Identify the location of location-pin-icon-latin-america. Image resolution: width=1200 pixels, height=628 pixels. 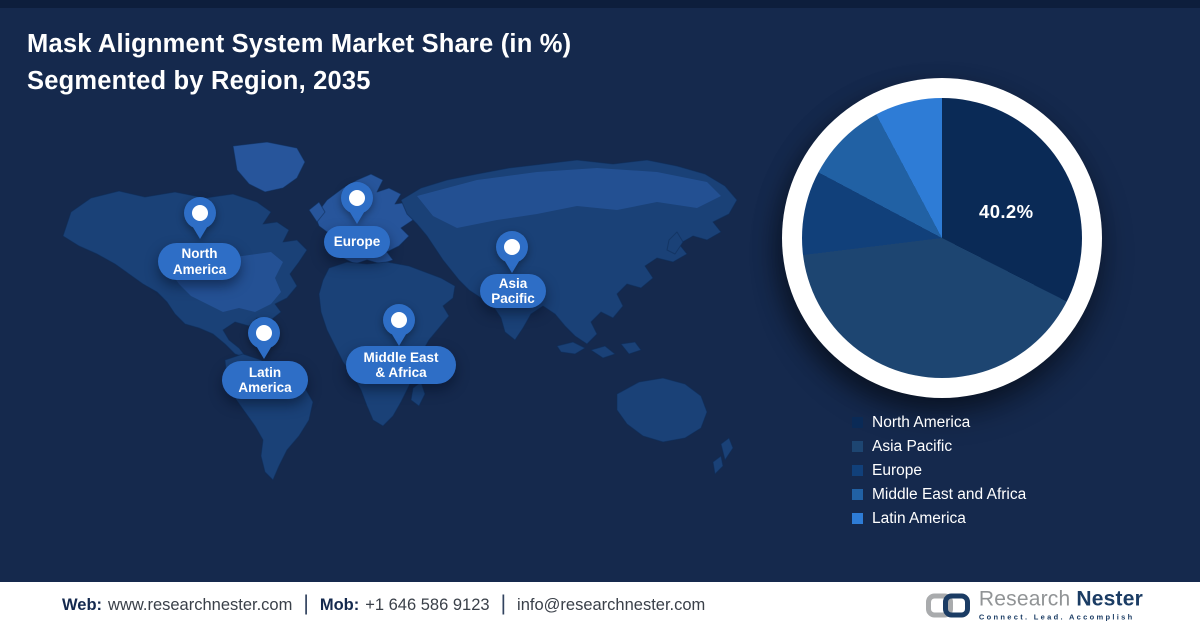
(264, 339).